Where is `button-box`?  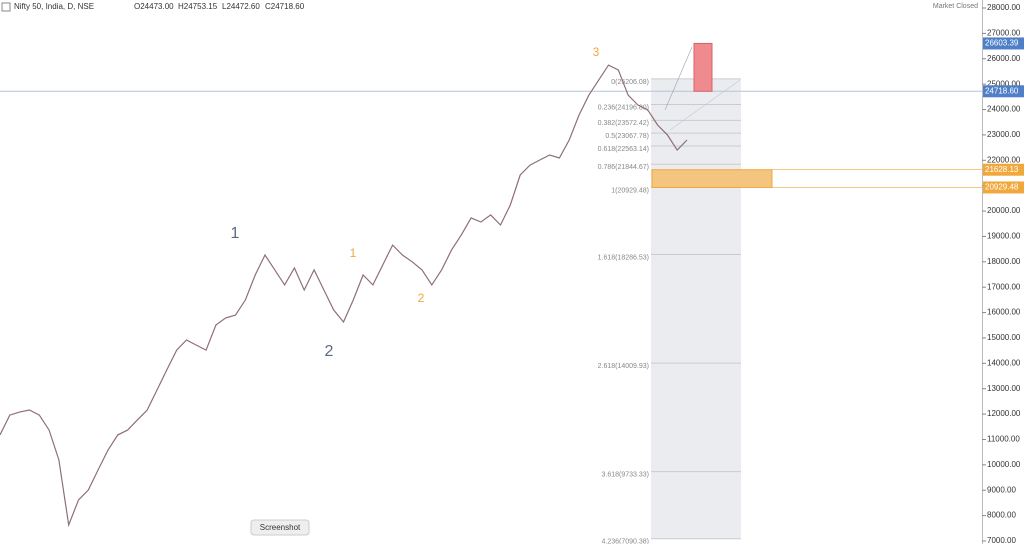 button-box is located at coordinates (280, 527).